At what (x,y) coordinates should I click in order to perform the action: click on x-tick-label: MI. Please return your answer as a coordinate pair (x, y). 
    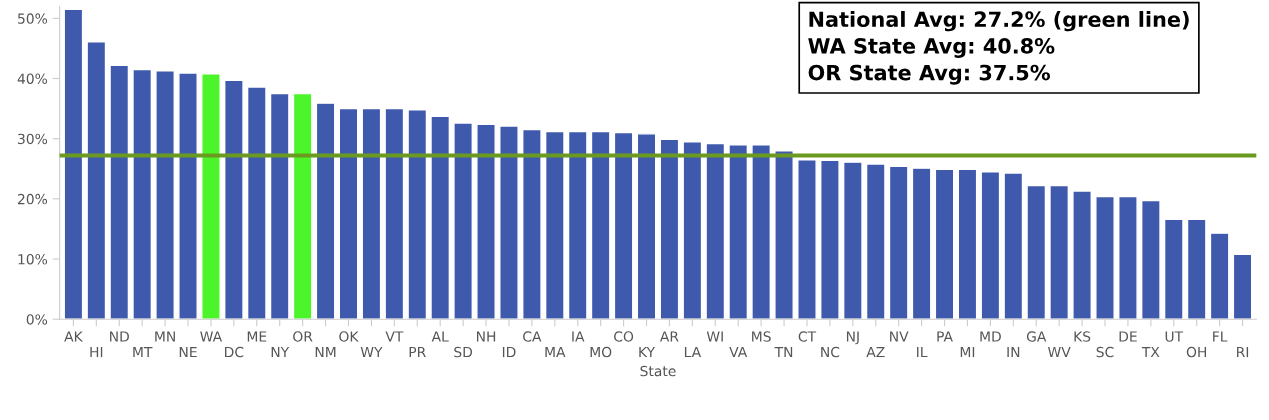
    Looking at the image, I should click on (967, 352).